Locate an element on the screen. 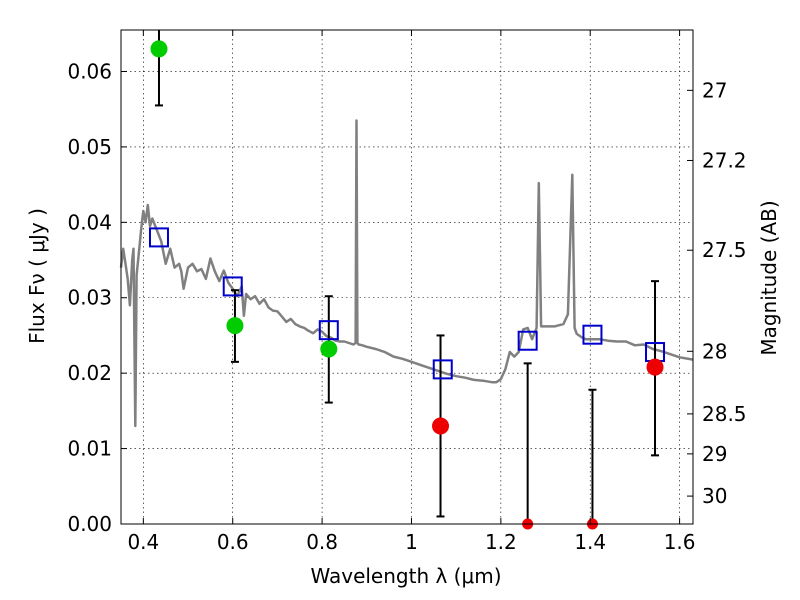 The width and height of the screenshot is (800, 600). x-tick-label: 1 is located at coordinates (411, 542).